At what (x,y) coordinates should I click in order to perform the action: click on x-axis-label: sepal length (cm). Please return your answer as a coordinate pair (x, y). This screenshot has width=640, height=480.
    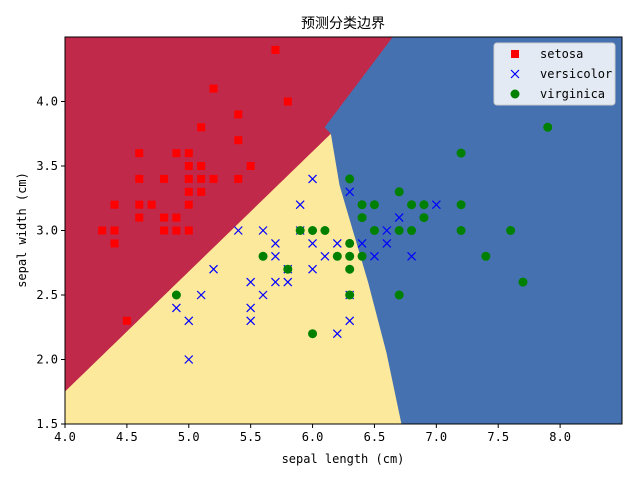
    Looking at the image, I should click on (343, 459).